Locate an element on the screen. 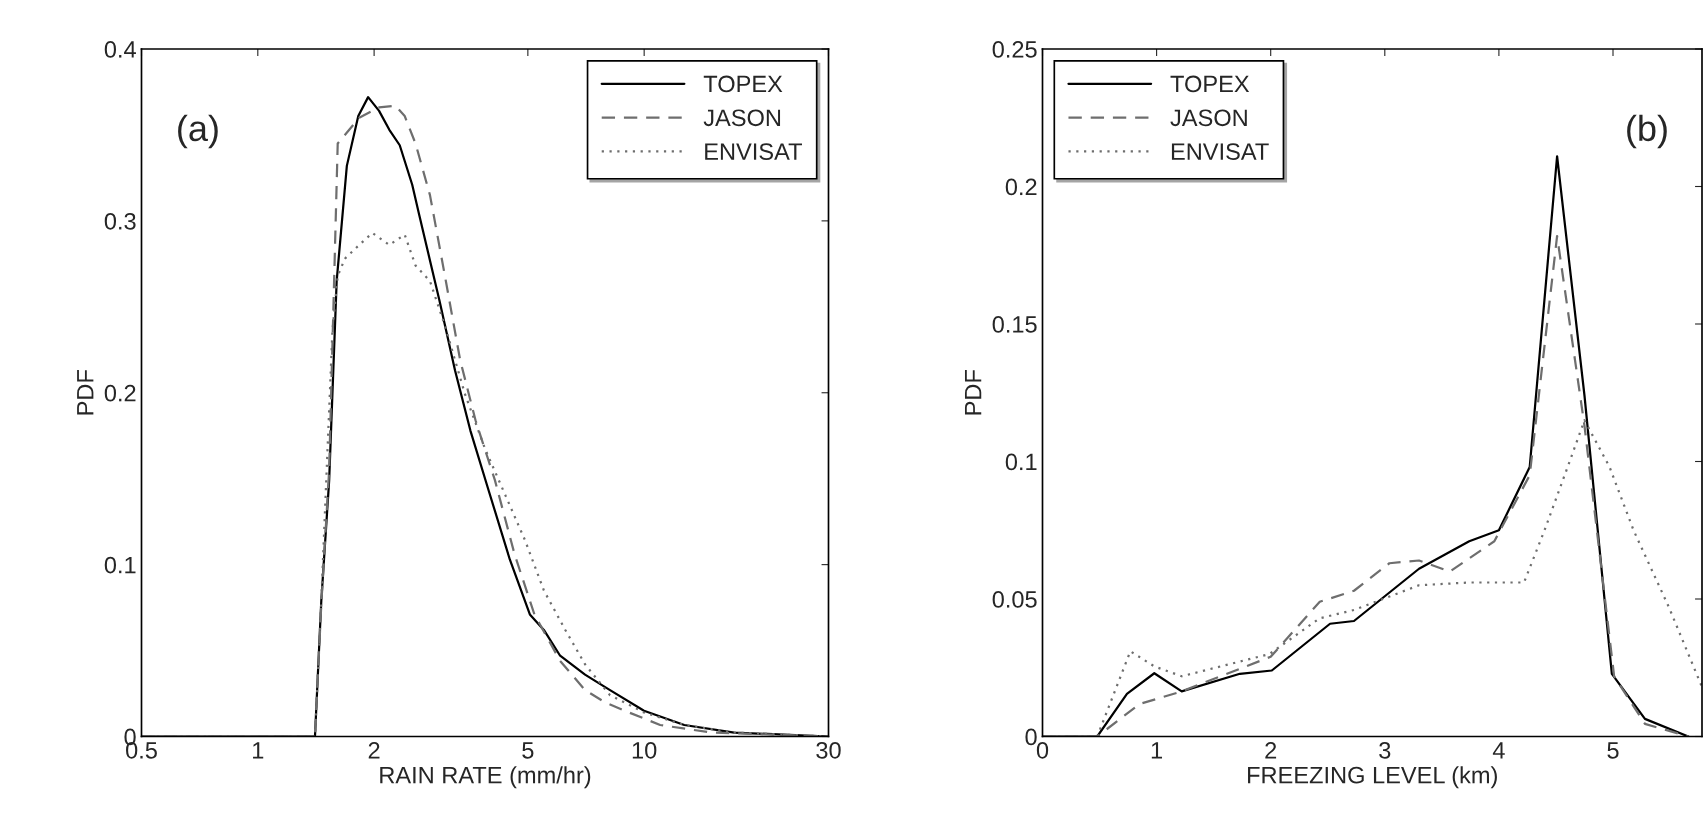 Image resolution: width=1703 pixels, height=827 pixels. x-tick-label: 4 is located at coordinates (1498, 750).